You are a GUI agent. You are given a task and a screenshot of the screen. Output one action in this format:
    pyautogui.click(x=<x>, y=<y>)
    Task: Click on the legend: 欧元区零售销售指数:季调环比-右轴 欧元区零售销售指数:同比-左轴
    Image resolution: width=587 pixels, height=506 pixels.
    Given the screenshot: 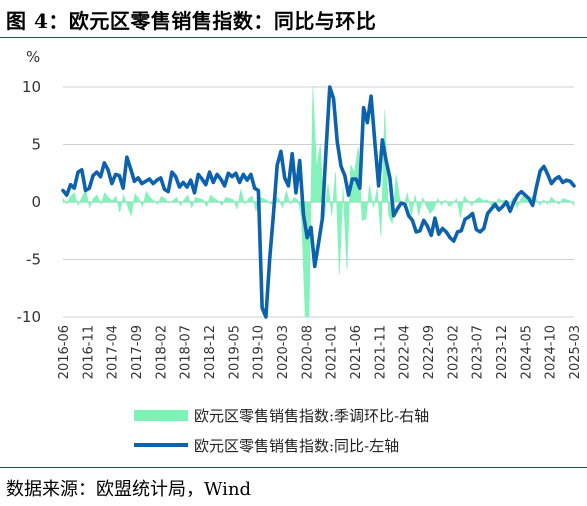 What is the action you would take?
    pyautogui.click(x=281, y=431)
    